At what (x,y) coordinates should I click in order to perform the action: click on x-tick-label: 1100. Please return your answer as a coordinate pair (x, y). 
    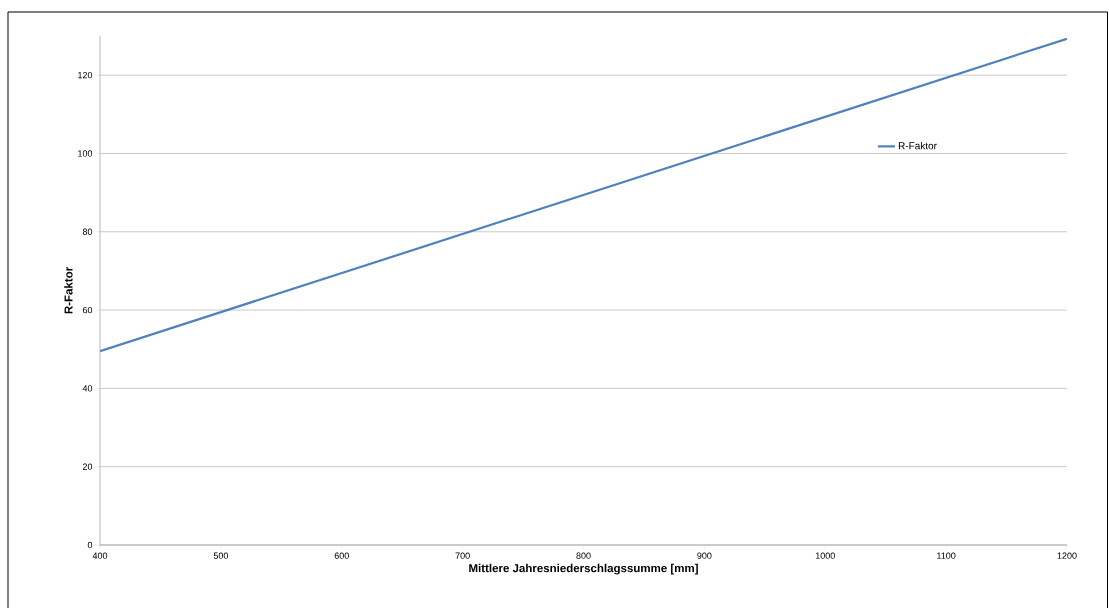
    Looking at the image, I should click on (946, 555).